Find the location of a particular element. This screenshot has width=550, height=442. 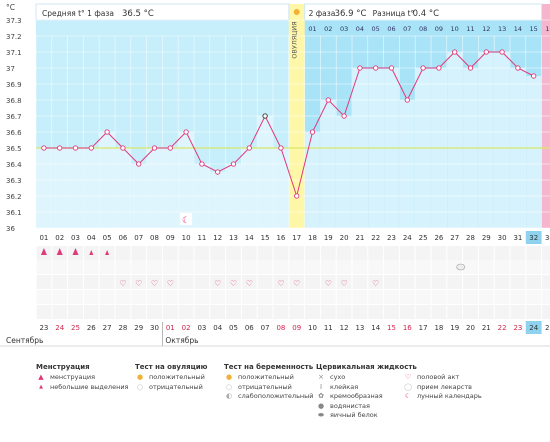

moon-icon: ☾ is located at coordinates (186, 221).